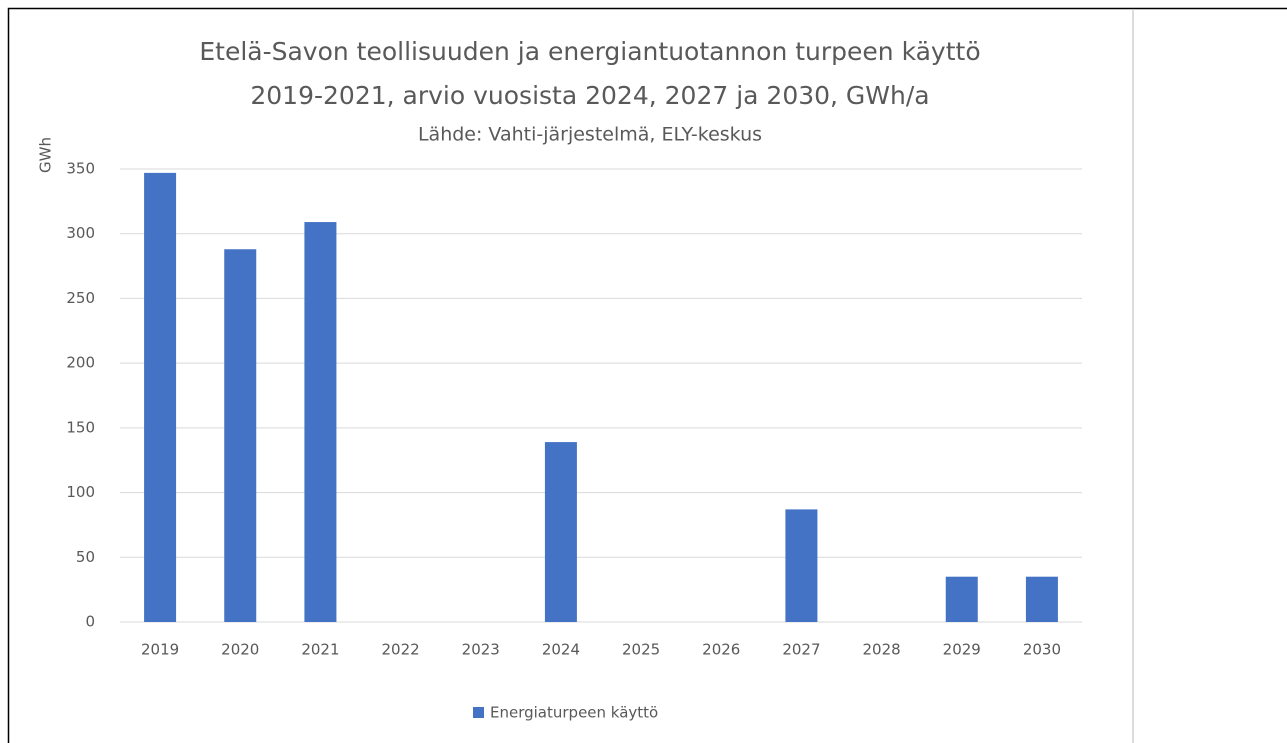 The image size is (1287, 743). I want to click on x-tick-label: 2022, so click(400, 650).